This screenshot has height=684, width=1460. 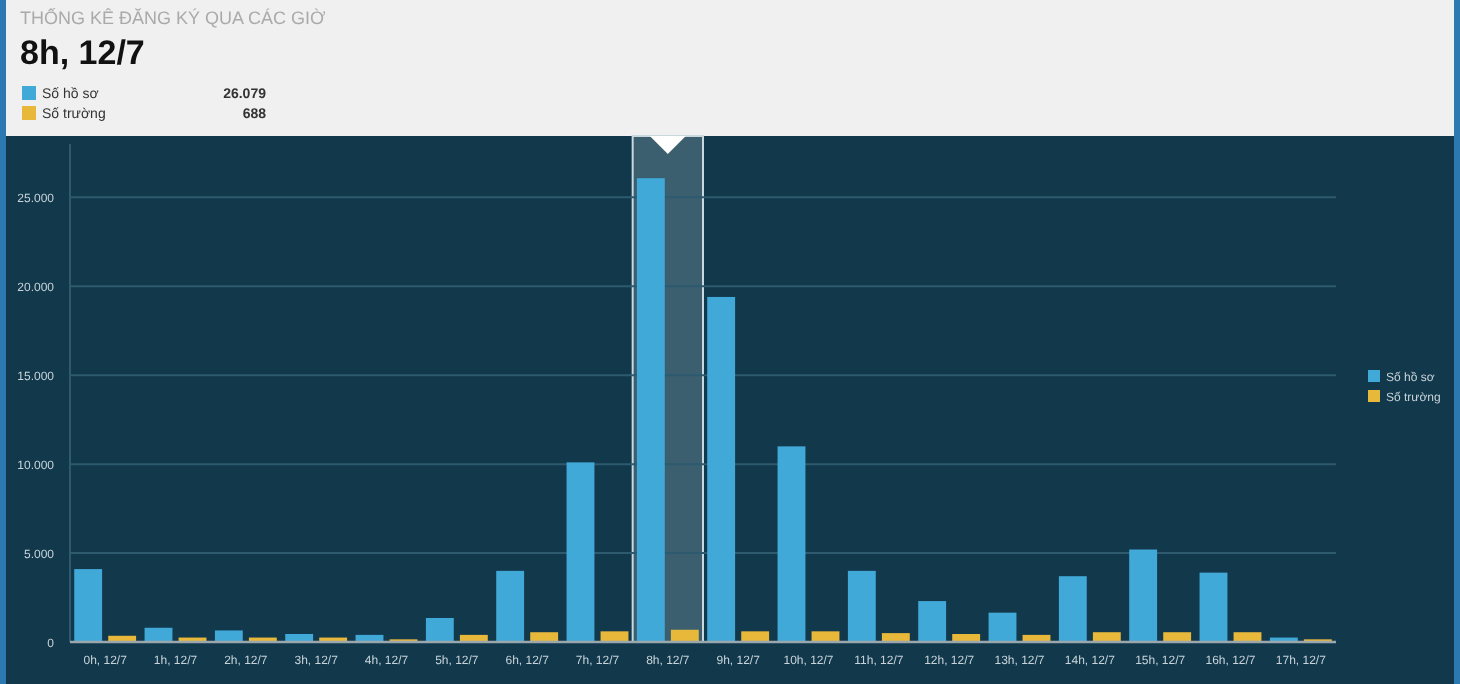 I want to click on chart-subtitle: 8h, 12/7, so click(x=82, y=53).